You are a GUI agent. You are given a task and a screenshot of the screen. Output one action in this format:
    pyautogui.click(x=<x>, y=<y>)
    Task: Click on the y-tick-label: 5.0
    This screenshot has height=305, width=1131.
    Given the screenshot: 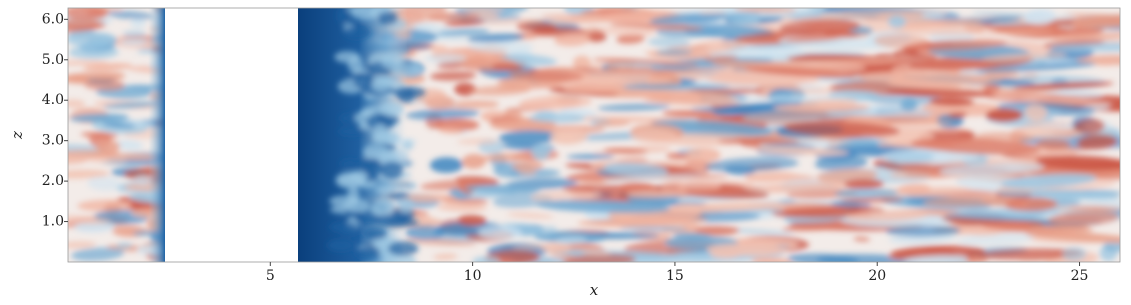 What is the action you would take?
    pyautogui.click(x=53, y=60)
    